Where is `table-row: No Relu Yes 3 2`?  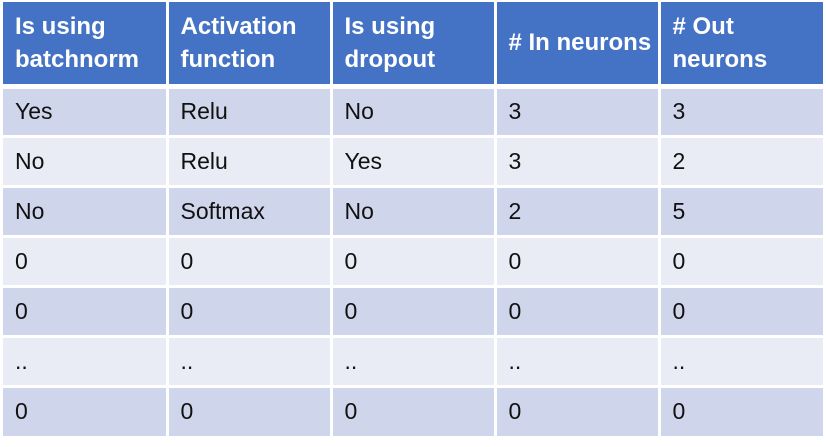 table-row: No Relu Yes 3 2 is located at coordinates (413, 162).